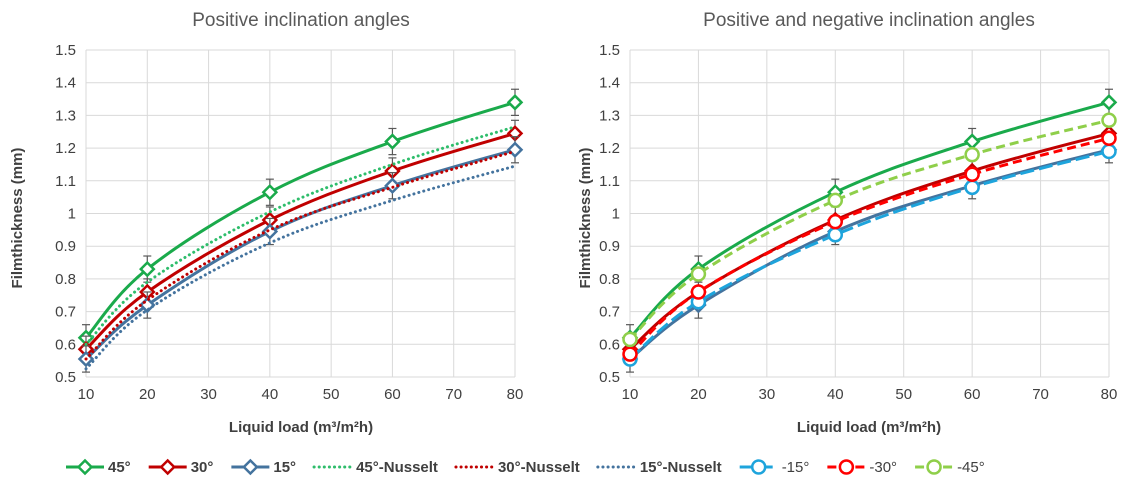  I want to click on legend-item: -45°, so click(950, 467).